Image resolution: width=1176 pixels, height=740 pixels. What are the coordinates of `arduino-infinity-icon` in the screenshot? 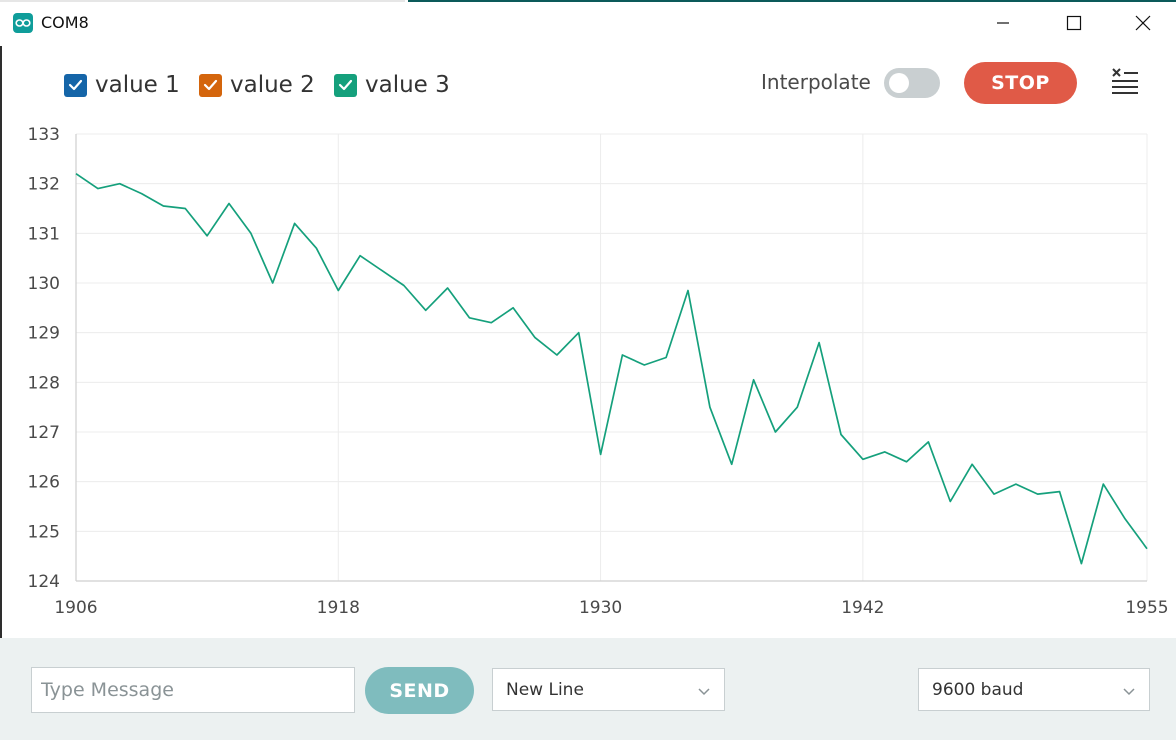 It's located at (23, 23).